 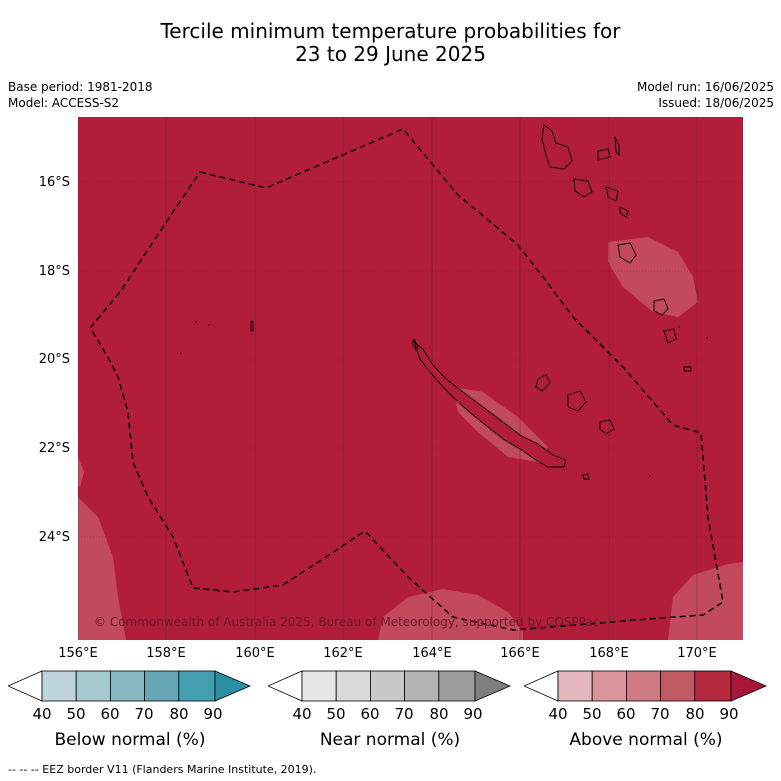 What do you see at coordinates (583, 188) in the screenshot?
I see `island-malakula` at bounding box center [583, 188].